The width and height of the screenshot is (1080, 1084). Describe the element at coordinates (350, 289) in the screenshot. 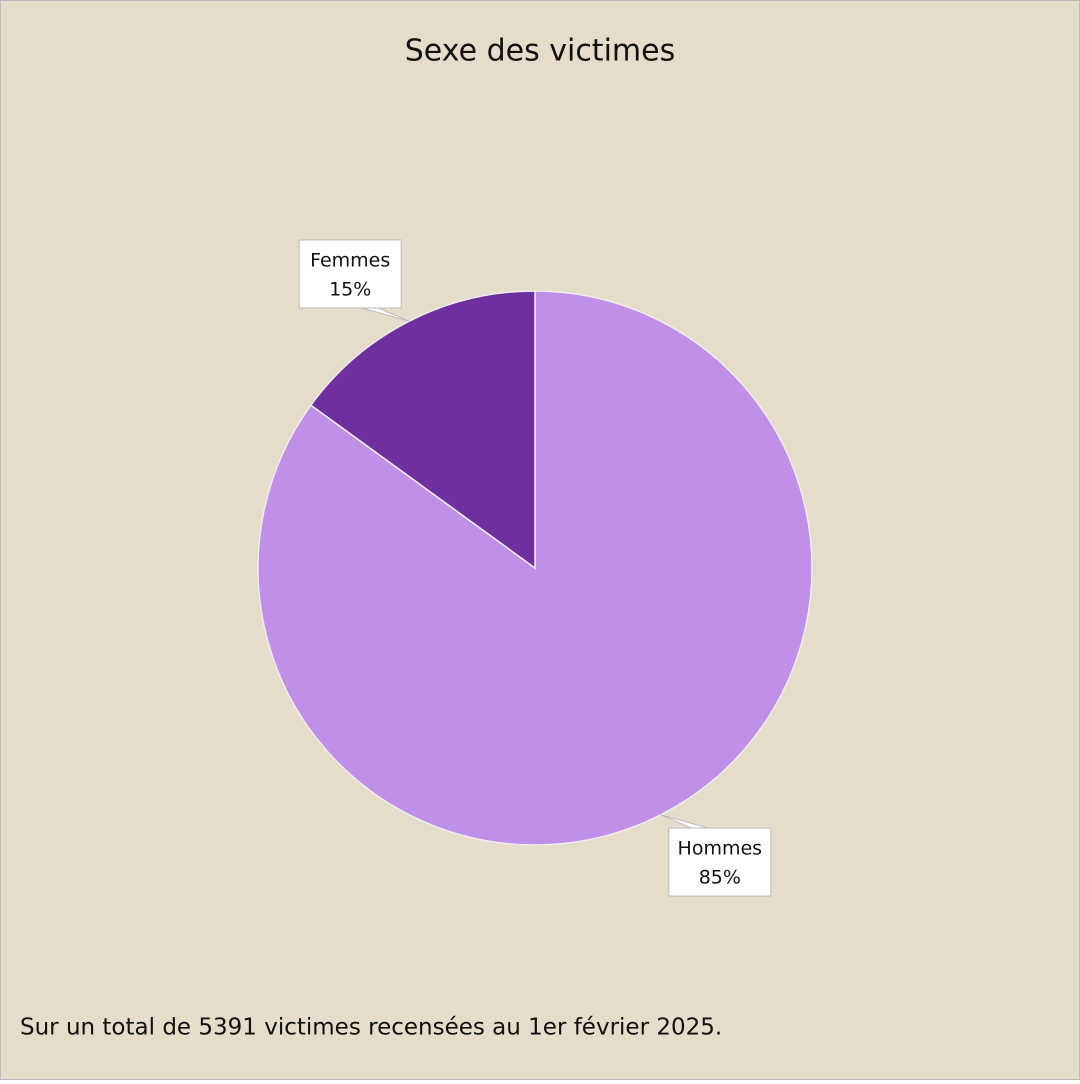

I see `value-label: 15%` at that location.